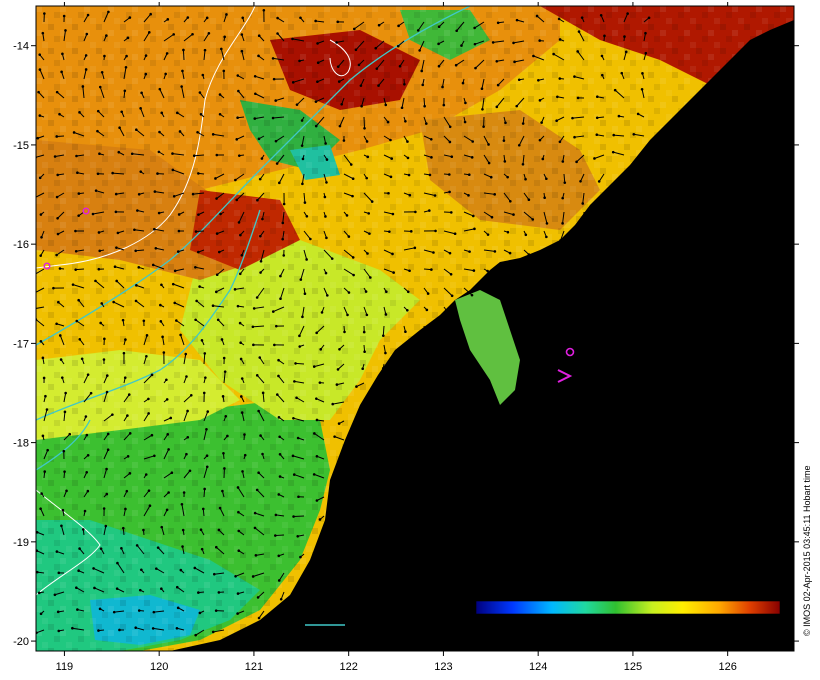  What do you see at coordinates (698, 306) in the screenshot?
I see `altimetry-line-5: 0.5m/s (1kt 24h)` at bounding box center [698, 306].